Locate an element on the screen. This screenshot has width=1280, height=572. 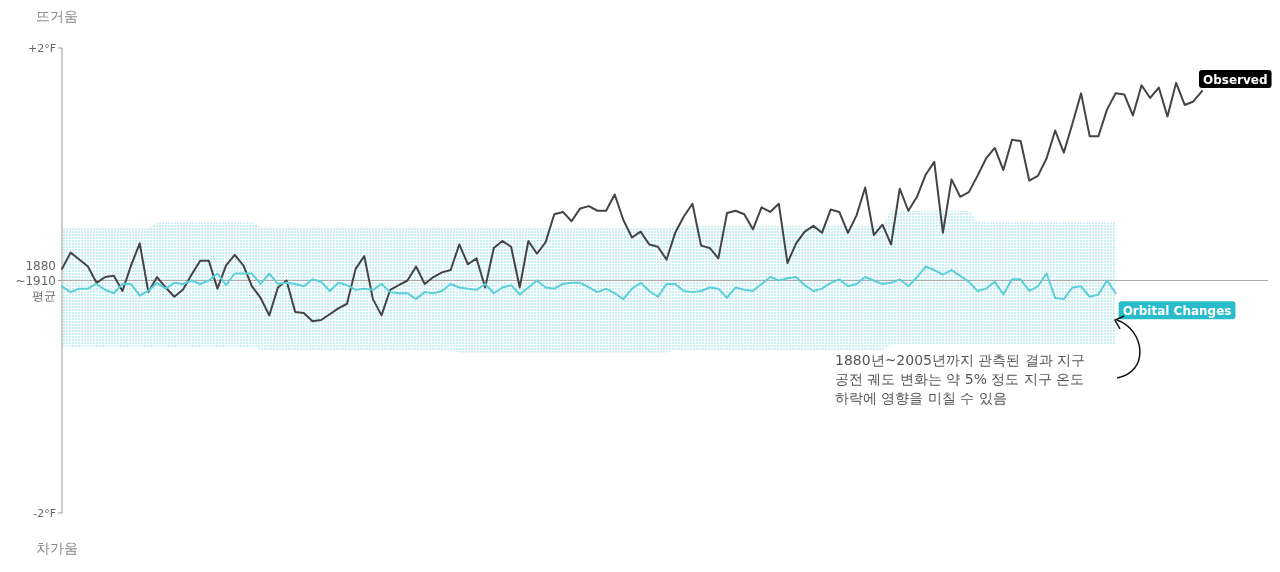
series-label: Observed is located at coordinates (1235, 79).